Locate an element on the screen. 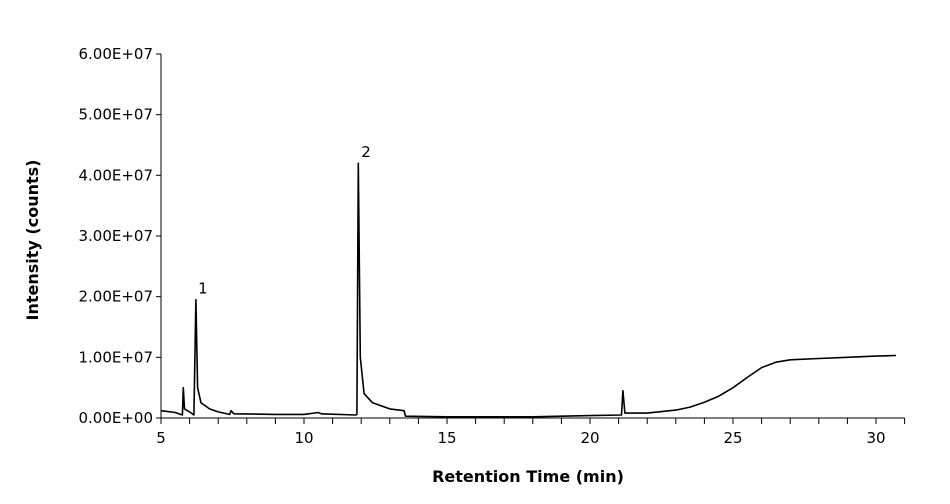 The width and height of the screenshot is (950, 504). x-tick-label: 20 is located at coordinates (589, 438).